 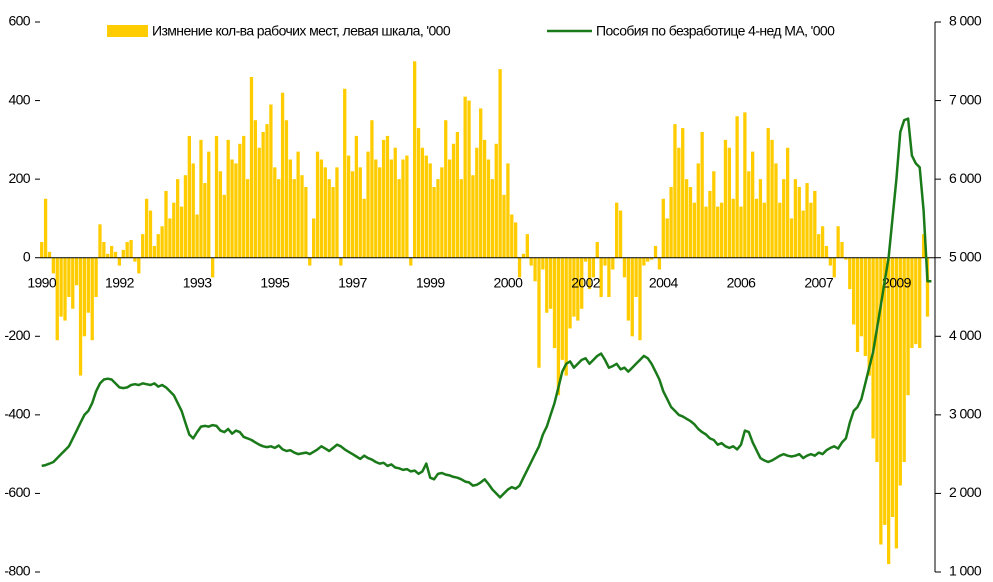 What do you see at coordinates (965, 256) in the screenshot?
I see `y2-tick-label: 5 000` at bounding box center [965, 256].